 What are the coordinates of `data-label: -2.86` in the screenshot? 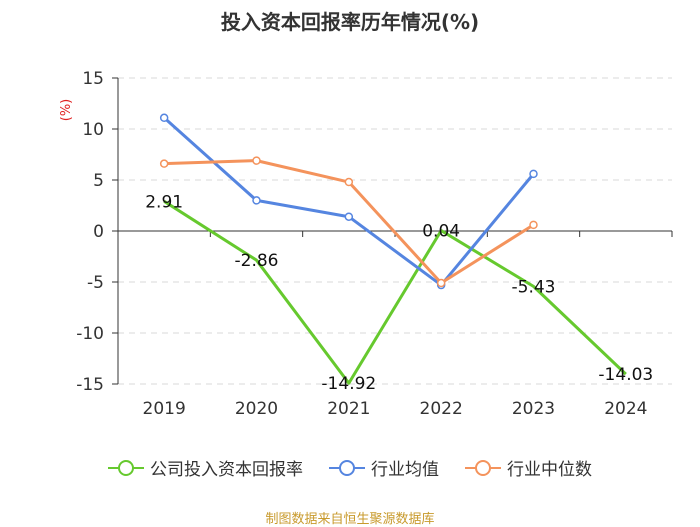 It's located at (257, 261).